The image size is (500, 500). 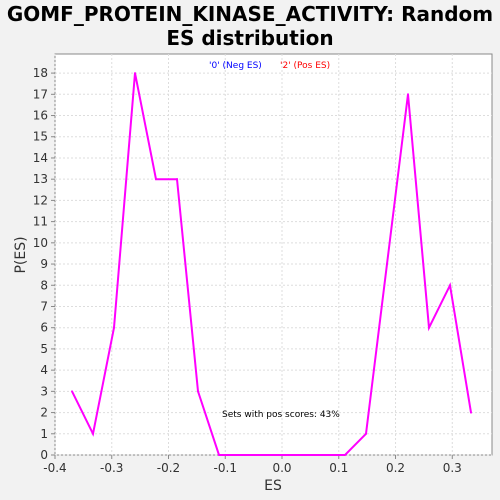 I want to click on chart-title-line-1: GOMF_PROTEIN_KINASE_ACTIVITY: Random, so click(x=250, y=14).